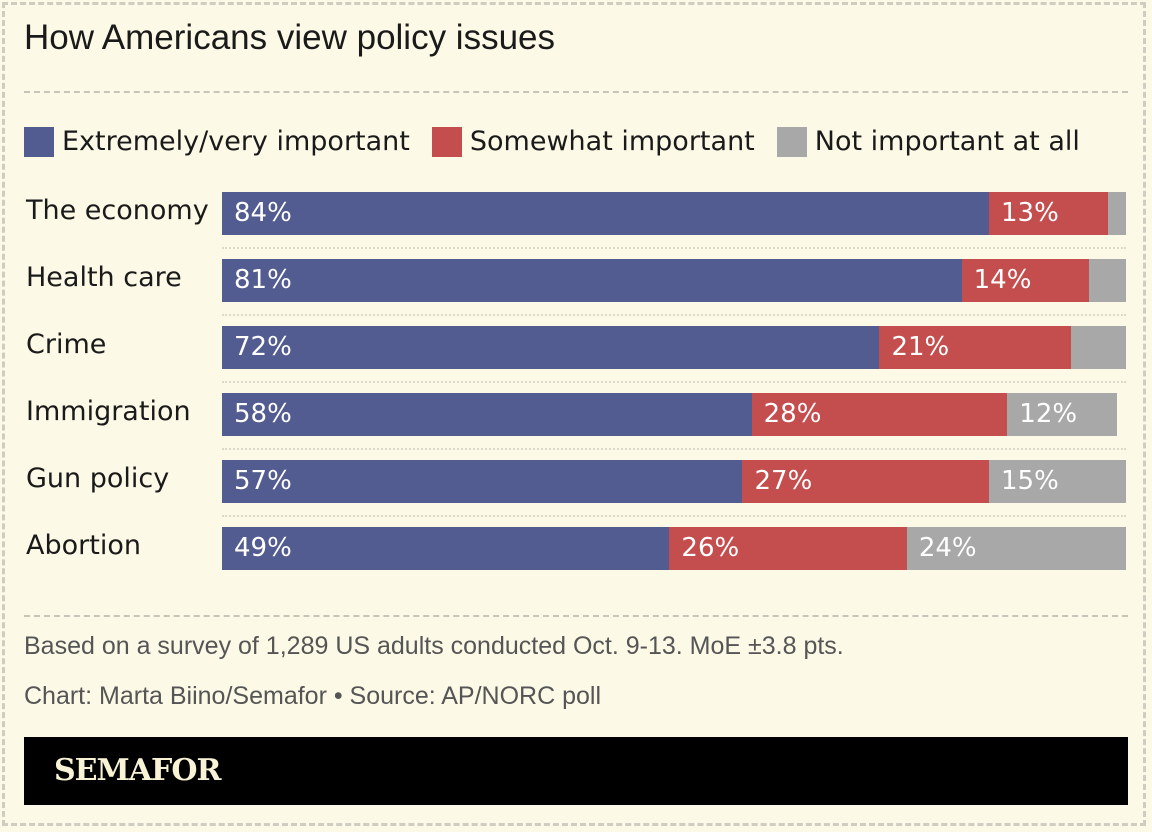 Image resolution: width=1152 pixels, height=832 pixels. Describe the element at coordinates (83, 545) in the screenshot. I see `category-label: Abortion` at that location.